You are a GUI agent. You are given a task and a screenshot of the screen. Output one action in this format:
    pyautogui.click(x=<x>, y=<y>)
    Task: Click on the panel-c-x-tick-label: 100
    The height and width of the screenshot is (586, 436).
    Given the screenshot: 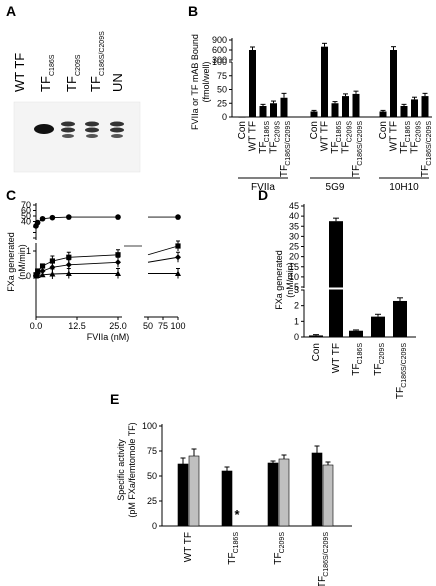 What is the action you would take?
    pyautogui.click(x=177, y=326)
    